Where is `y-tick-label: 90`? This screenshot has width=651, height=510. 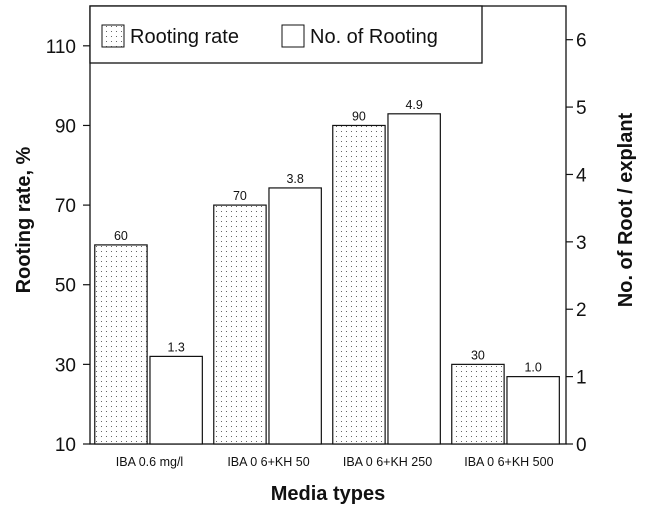
y-tick-label: 90 is located at coordinates (65, 126).